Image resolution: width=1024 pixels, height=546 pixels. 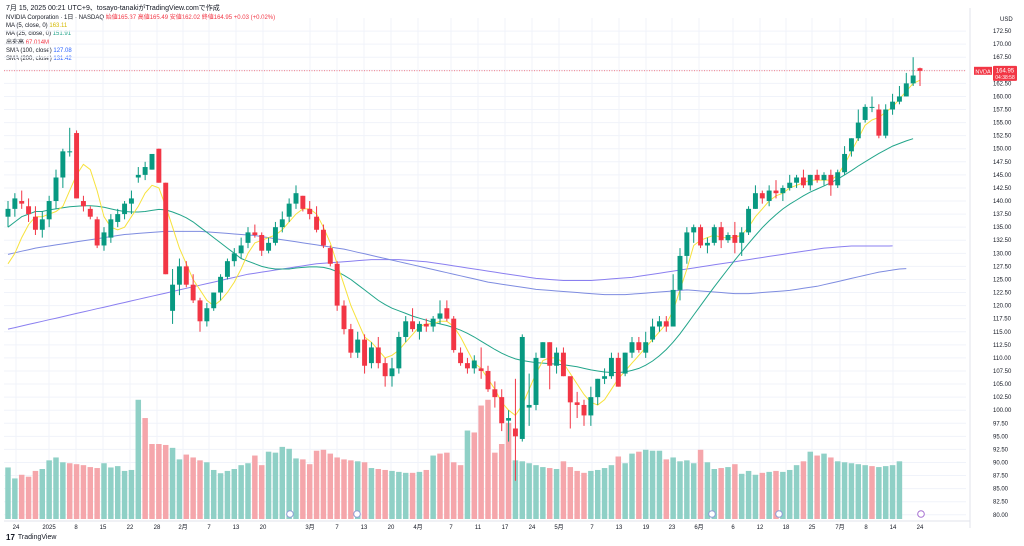 What do you see at coordinates (1002, 320) in the screenshot?
I see `price-tick-label: 117.50` at bounding box center [1002, 320].